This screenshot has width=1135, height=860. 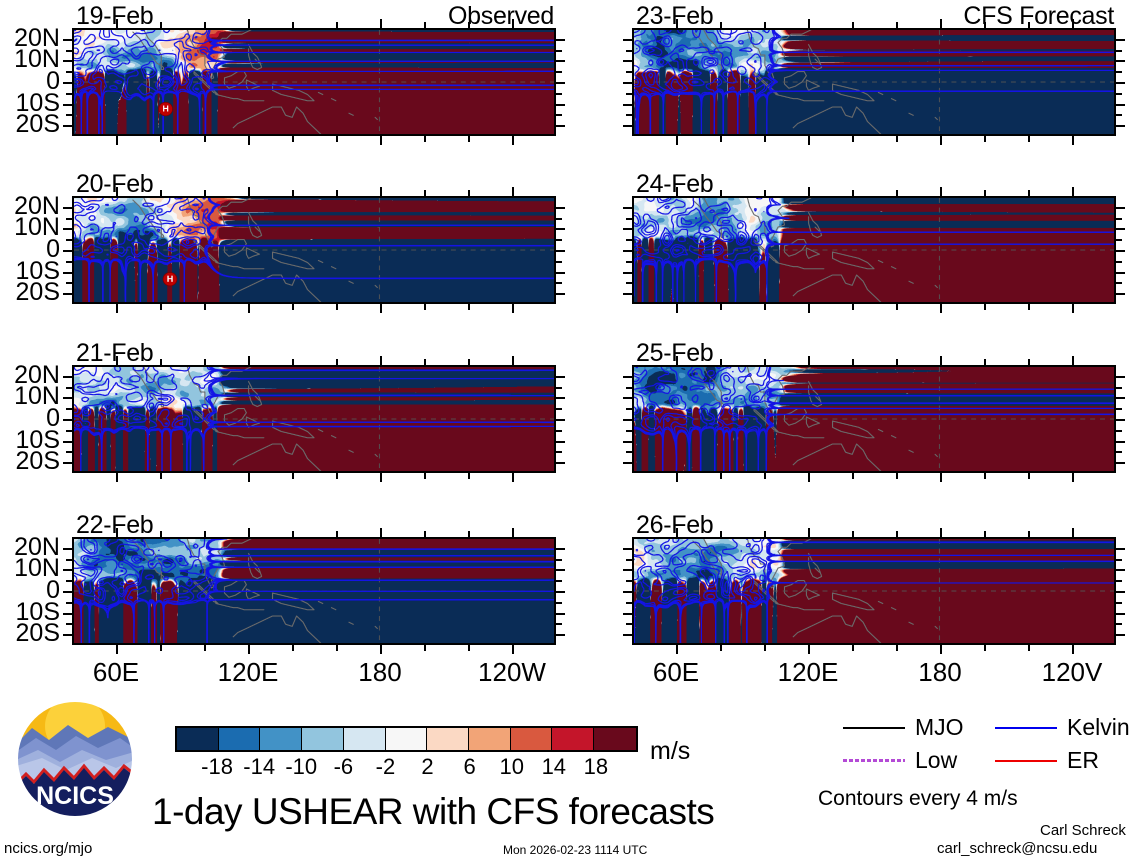 I want to click on panel-date-label: 24-Feb, so click(x=675, y=184).